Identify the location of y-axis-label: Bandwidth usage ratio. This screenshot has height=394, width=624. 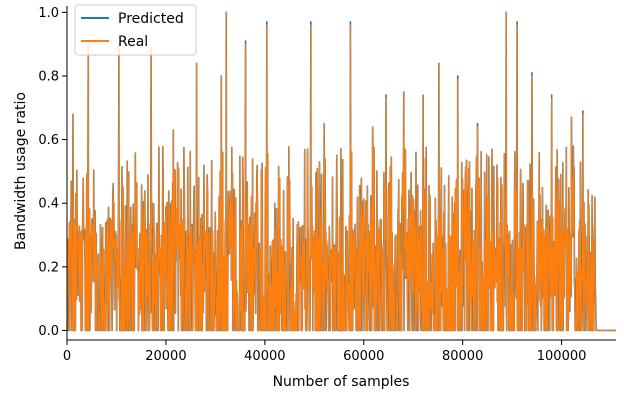
(21, 171).